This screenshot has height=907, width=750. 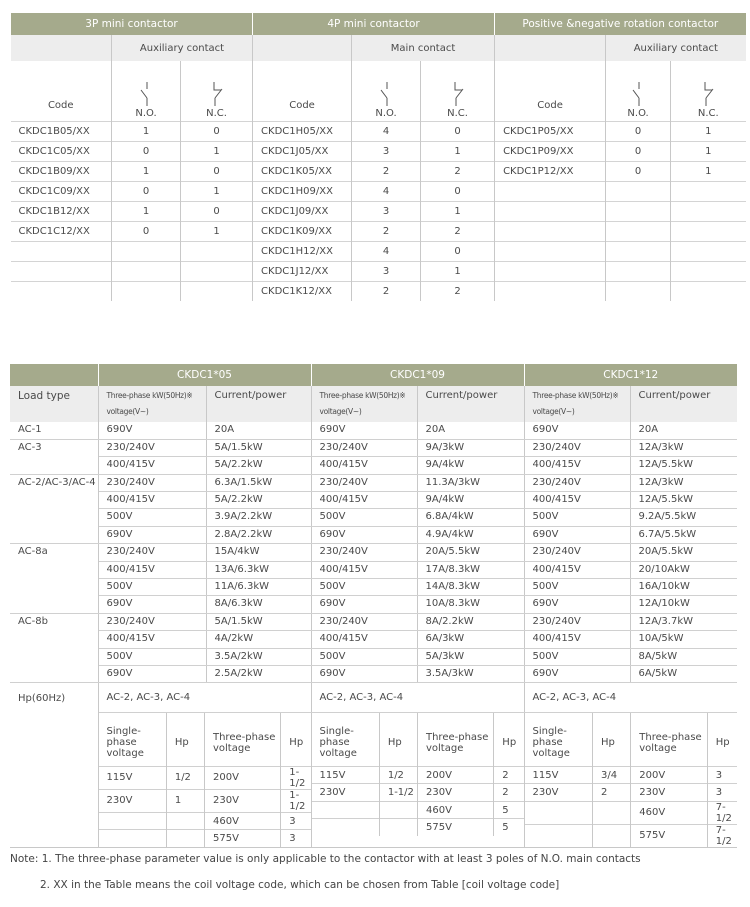 What do you see at coordinates (417, 375) in the screenshot?
I see `model-group-title: CKDC1*09` at bounding box center [417, 375].